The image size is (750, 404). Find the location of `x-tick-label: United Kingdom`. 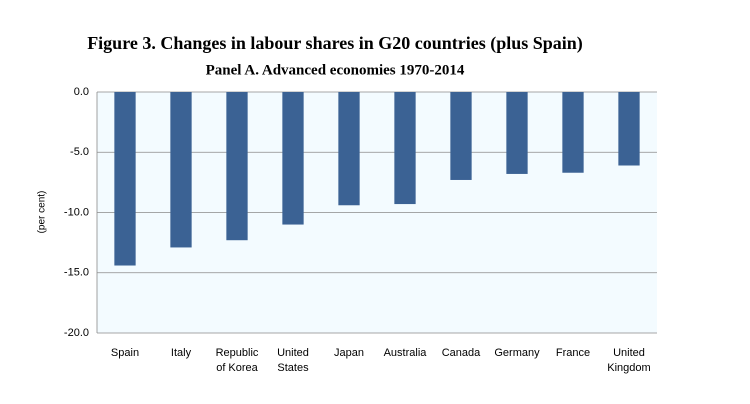

x-tick-label: United Kingdom is located at coordinates (628, 360).